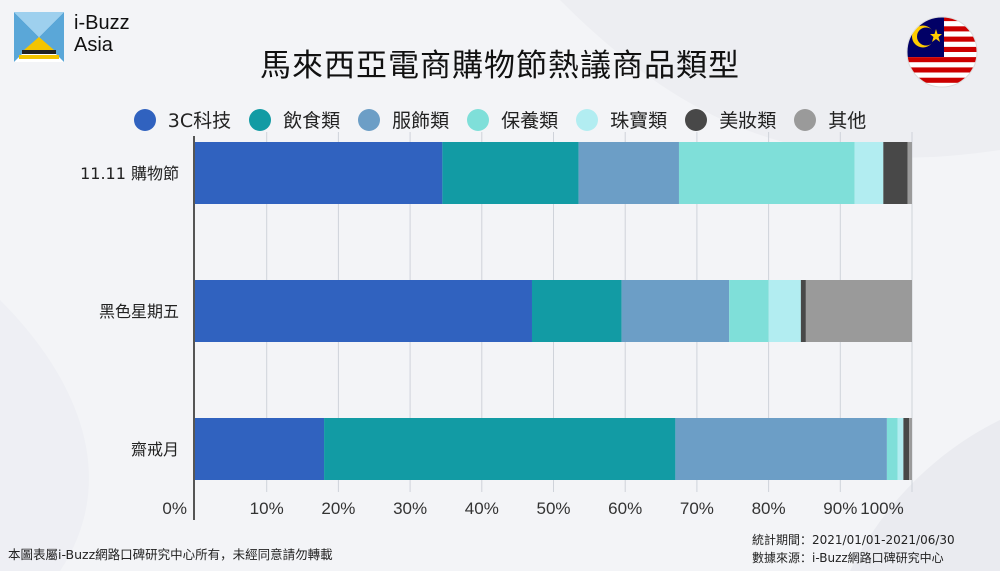 The image size is (1000, 571). What do you see at coordinates (748, 121) in the screenshot?
I see `legend-label: 美妝類` at bounding box center [748, 121].